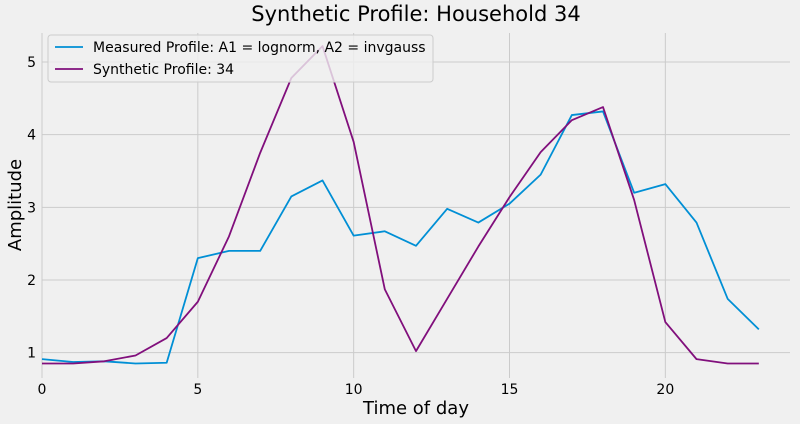 This screenshot has width=800, height=424. What do you see at coordinates (665, 390) in the screenshot?
I see `x-tick-label: 20` at bounding box center [665, 390].